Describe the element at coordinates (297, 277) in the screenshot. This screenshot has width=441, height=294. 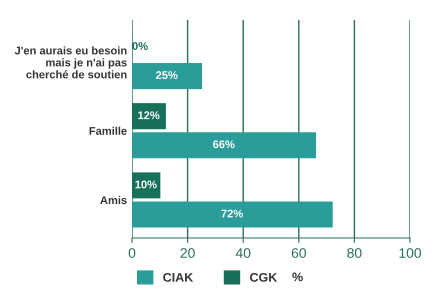
I see `x-axis-title: %` at that location.